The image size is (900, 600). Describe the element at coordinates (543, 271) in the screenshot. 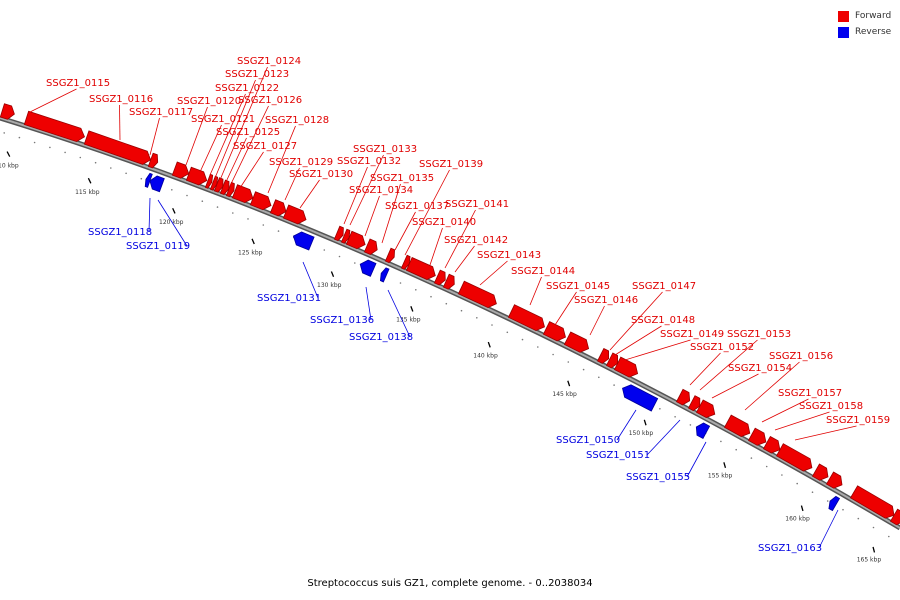

I see `gene-label: SSGZ1_0144` at that location.